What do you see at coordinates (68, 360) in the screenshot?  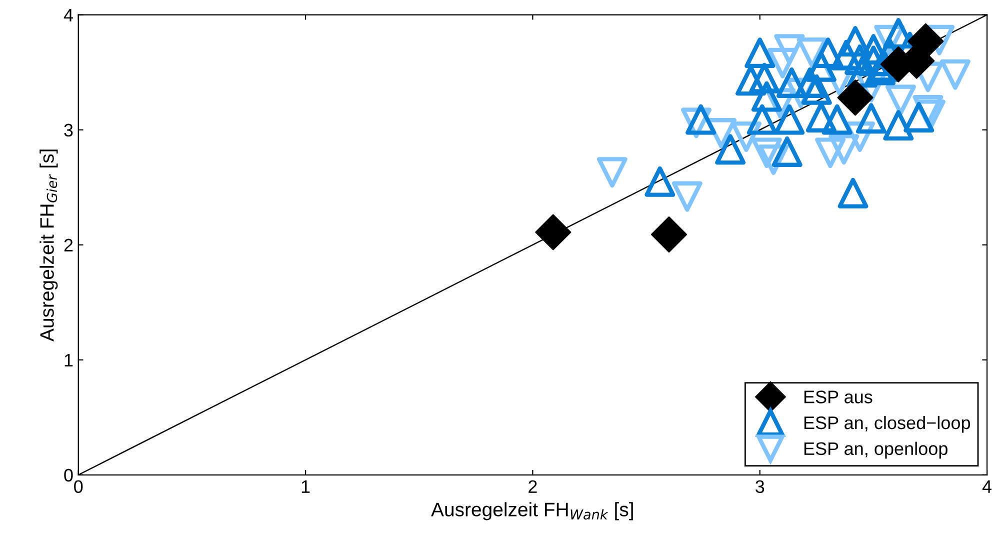 I see `y-tick-label: 1` at bounding box center [68, 360].